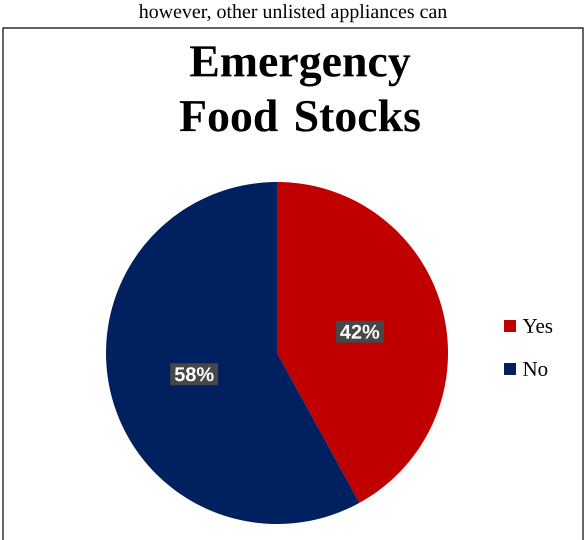 This screenshot has height=540, width=586. What do you see at coordinates (535, 369) in the screenshot?
I see `legend-label: No` at bounding box center [535, 369].